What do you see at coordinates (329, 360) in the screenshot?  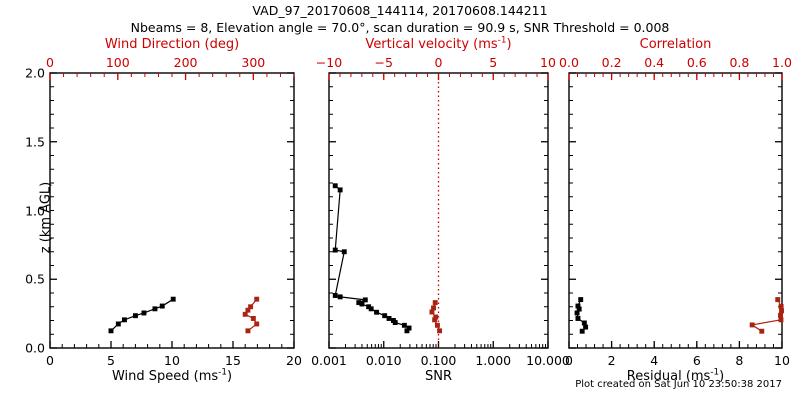 I see `x-tick-label: 0.001` at bounding box center [329, 360].